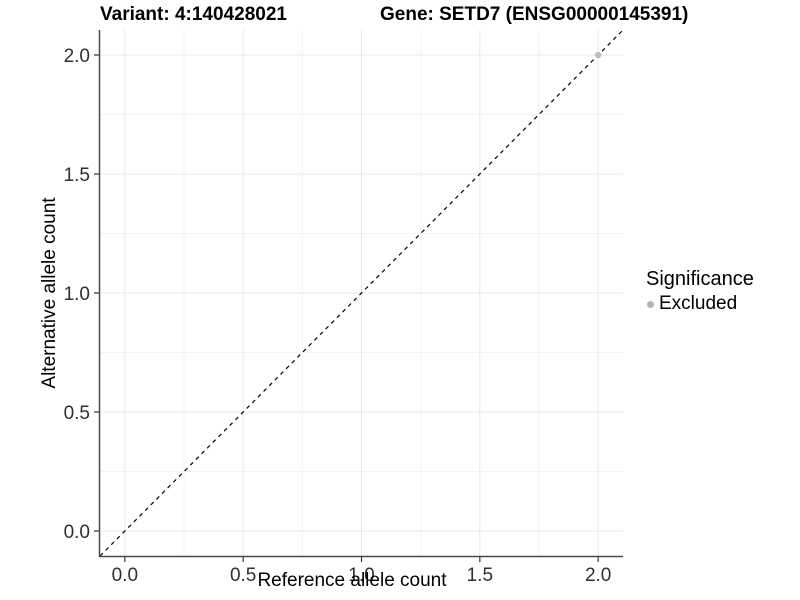 Image resolution: width=800 pixels, height=600 pixels. Describe the element at coordinates (243, 575) in the screenshot. I see `x-tick-label: 0.5` at that location.